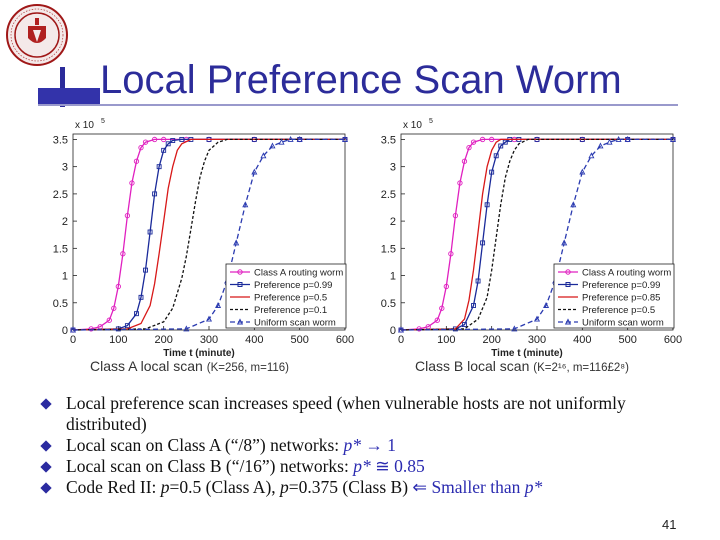 The height and width of the screenshot is (540, 720). I want to click on caption-class-a: Class A local scan (K=256, m=116), so click(189, 366).